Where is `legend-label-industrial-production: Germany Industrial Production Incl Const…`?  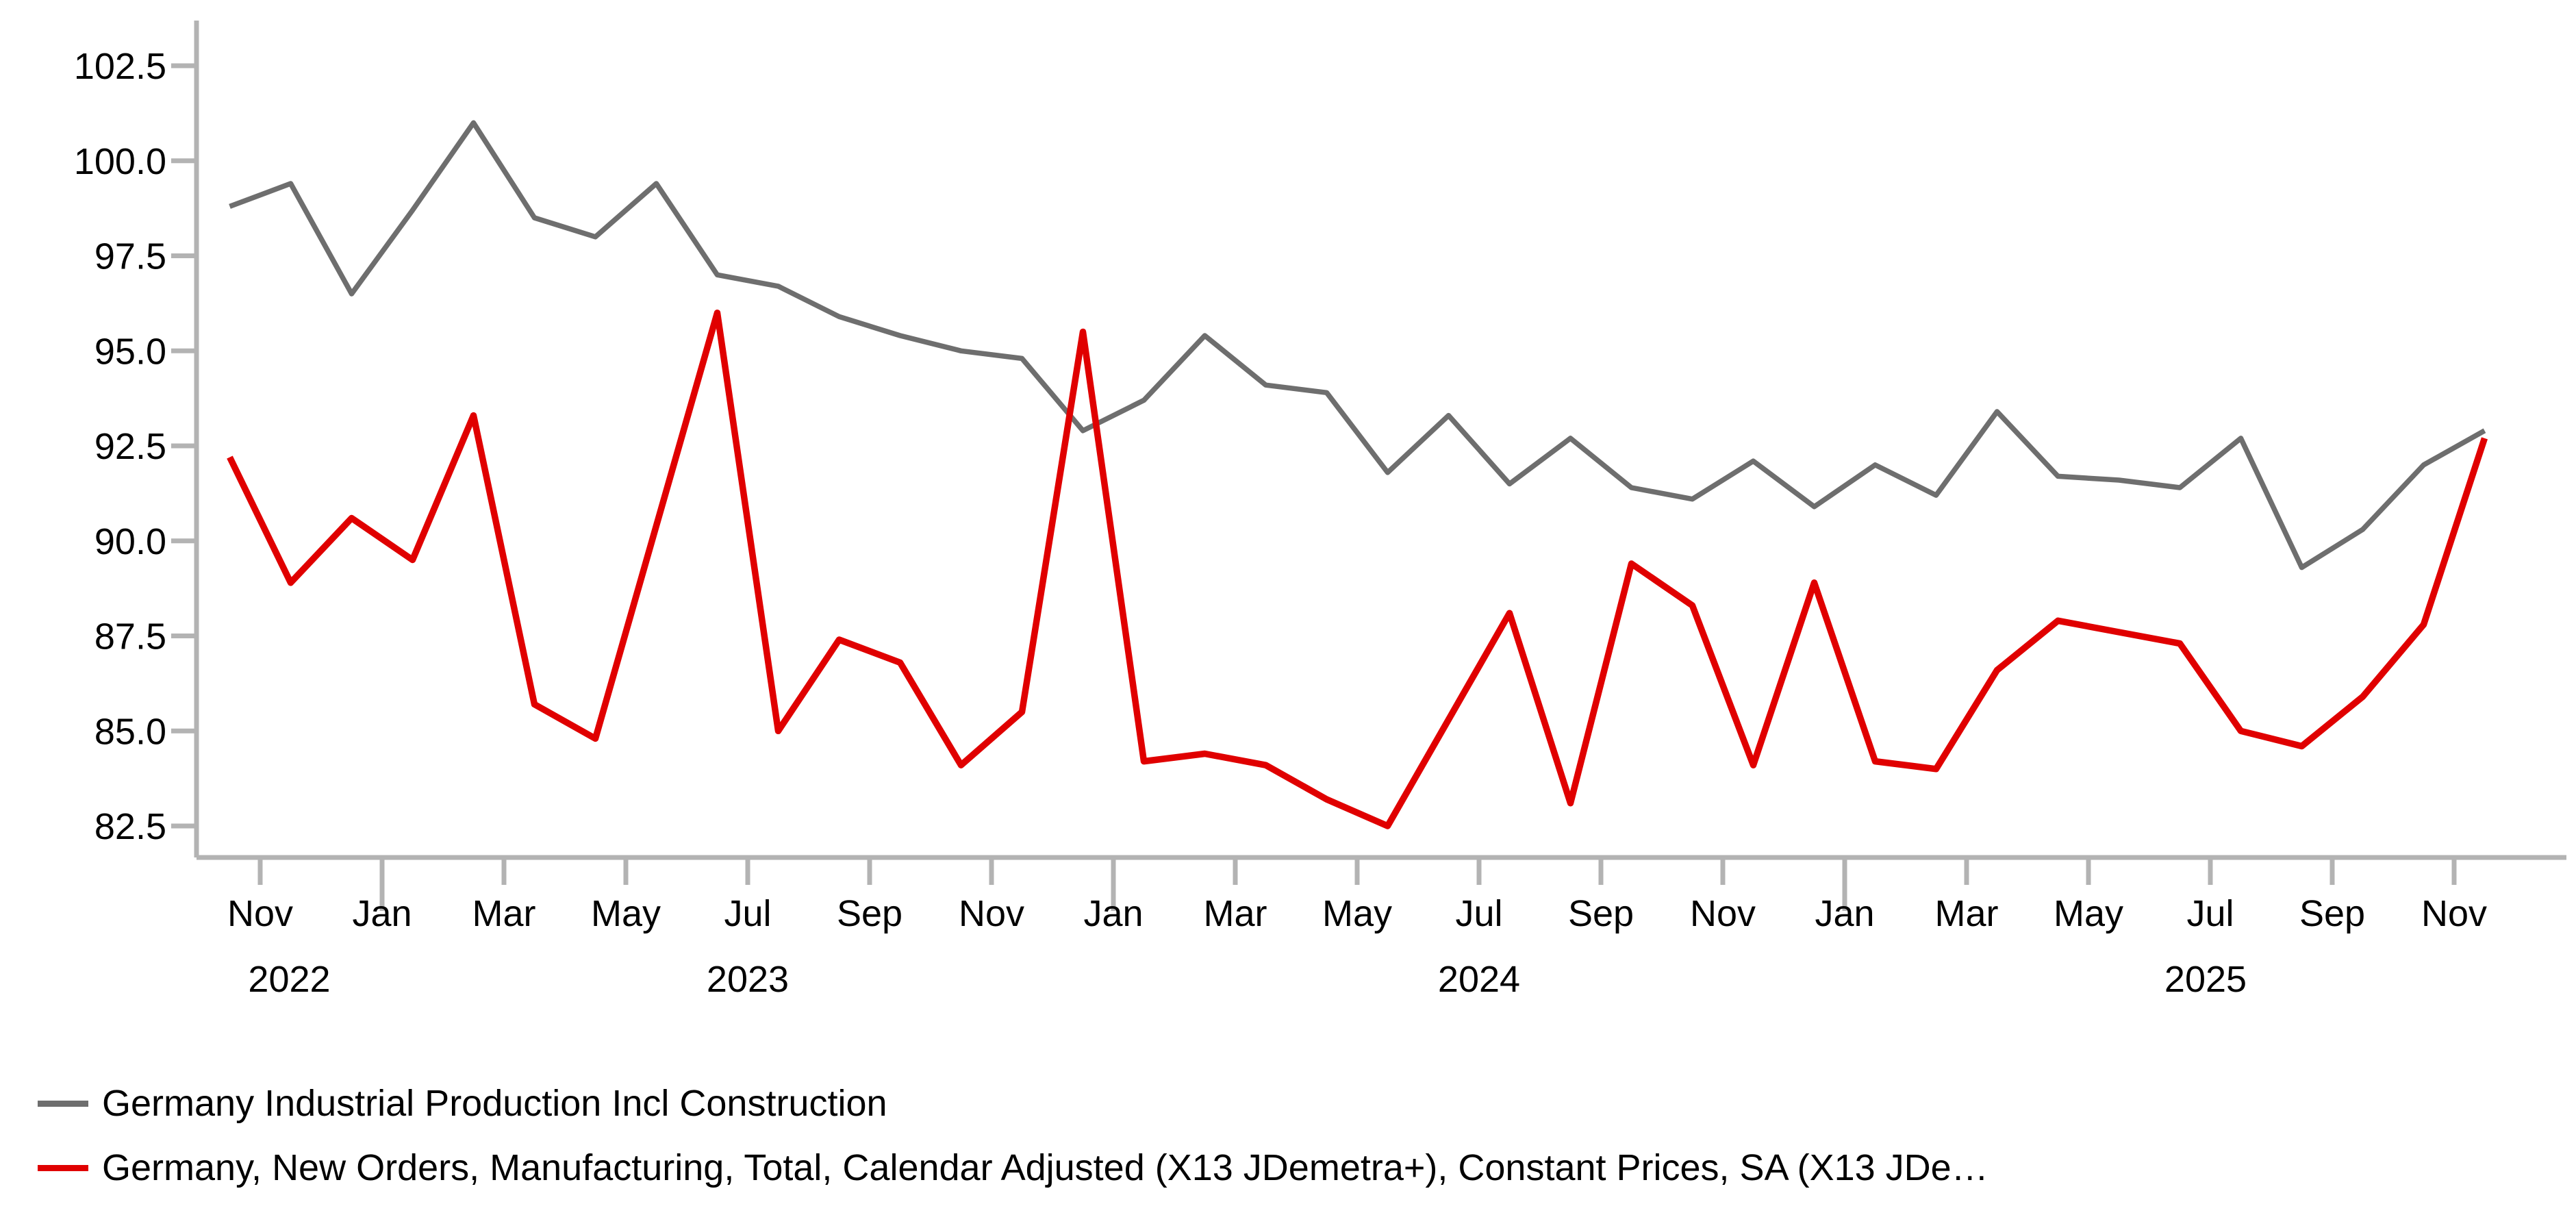 legend-label-industrial-production: Germany Industrial Production Incl Const… is located at coordinates (495, 1104).